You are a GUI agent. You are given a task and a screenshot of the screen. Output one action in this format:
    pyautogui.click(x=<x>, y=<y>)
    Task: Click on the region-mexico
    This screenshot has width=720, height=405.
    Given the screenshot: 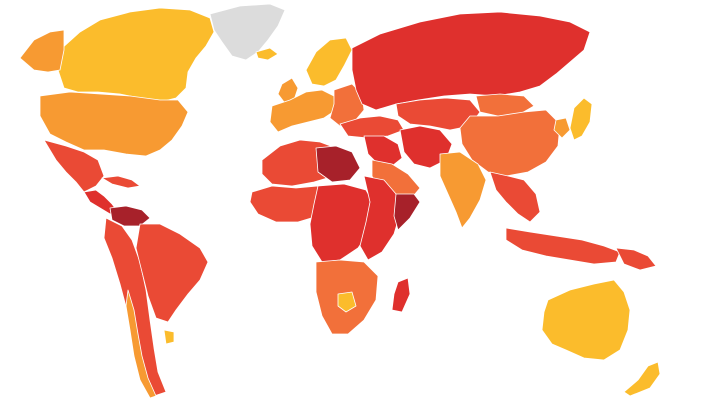 What is the action you would take?
    pyautogui.click(x=74, y=166)
    